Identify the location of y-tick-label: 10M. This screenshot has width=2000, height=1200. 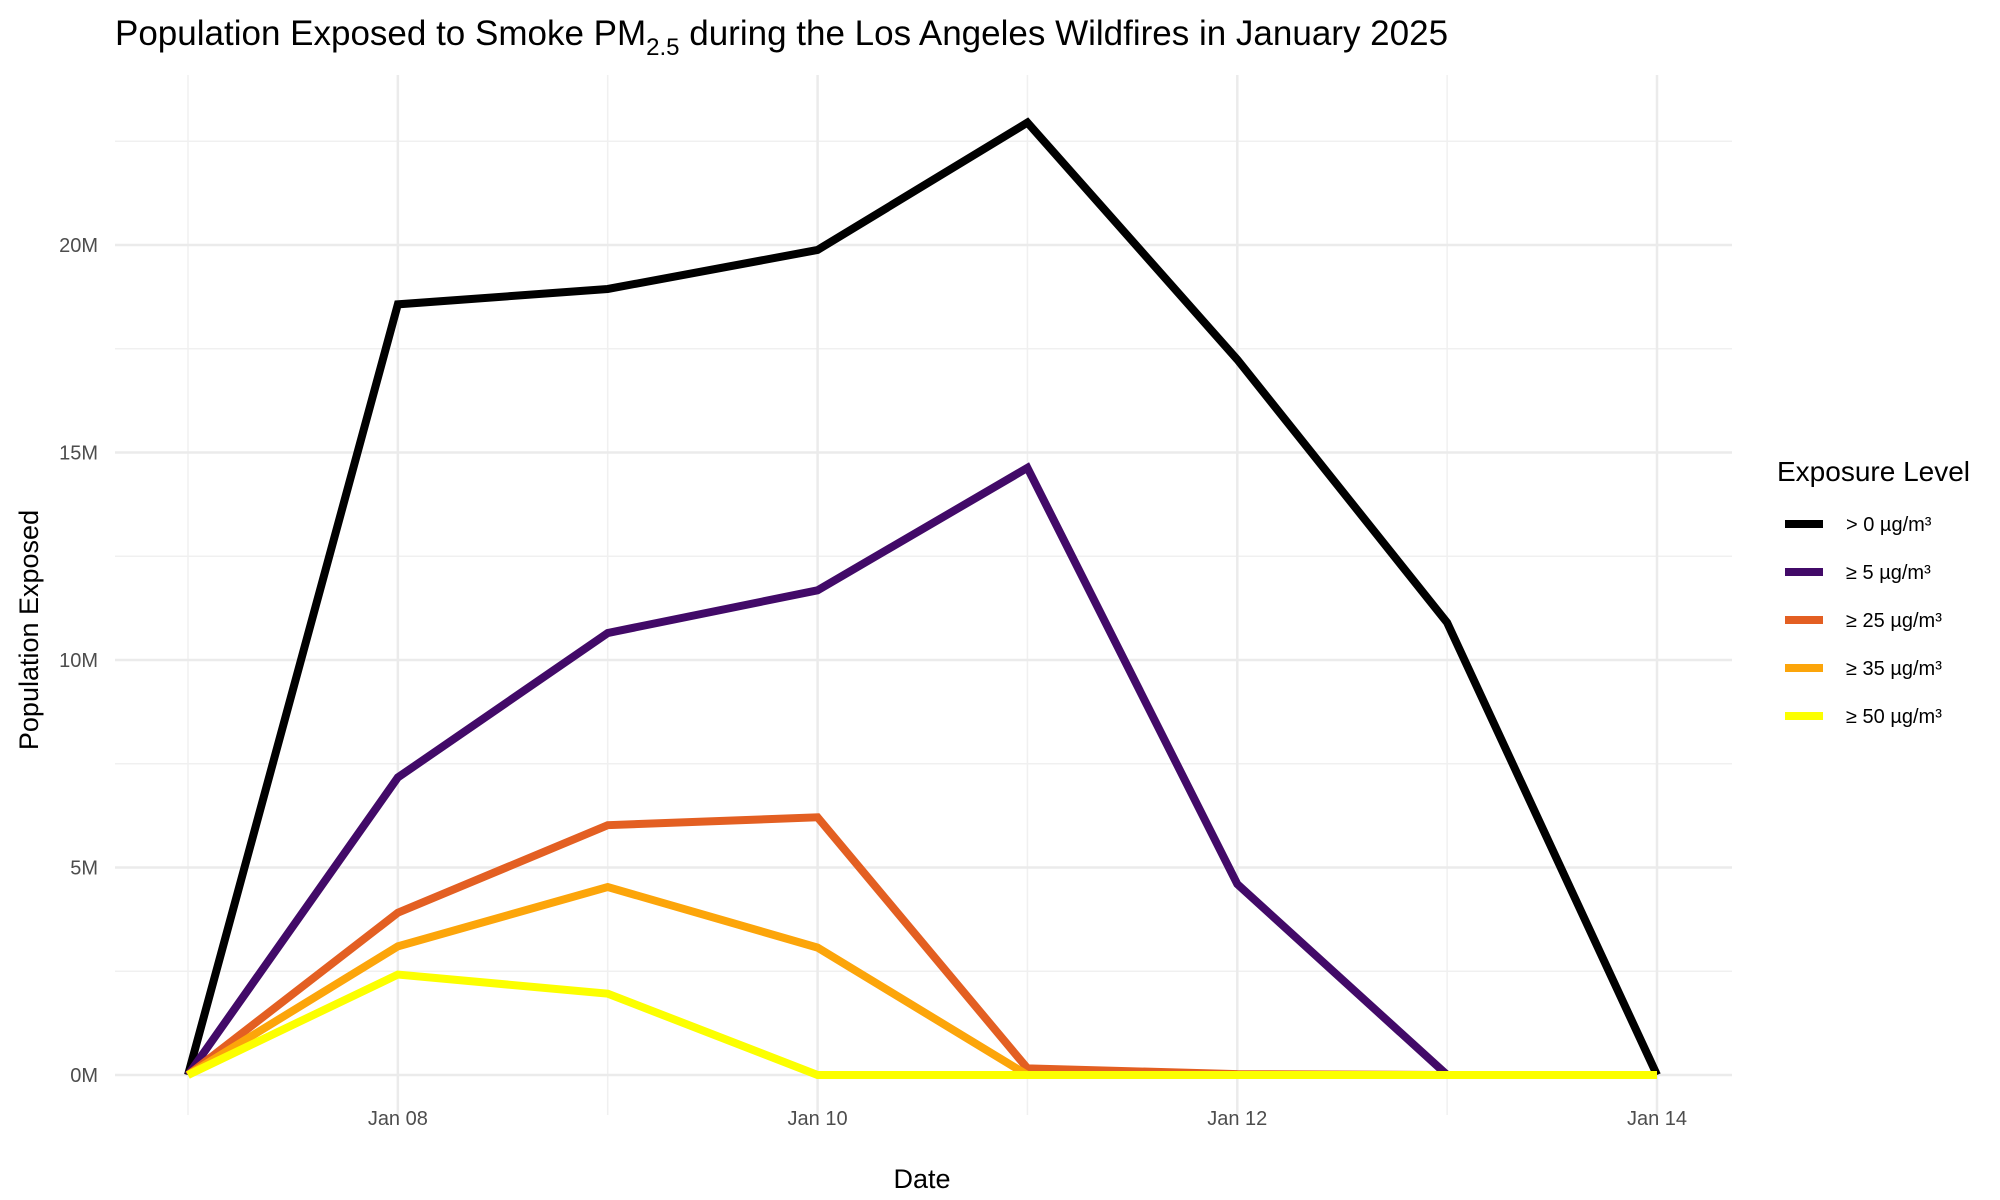
(78, 661).